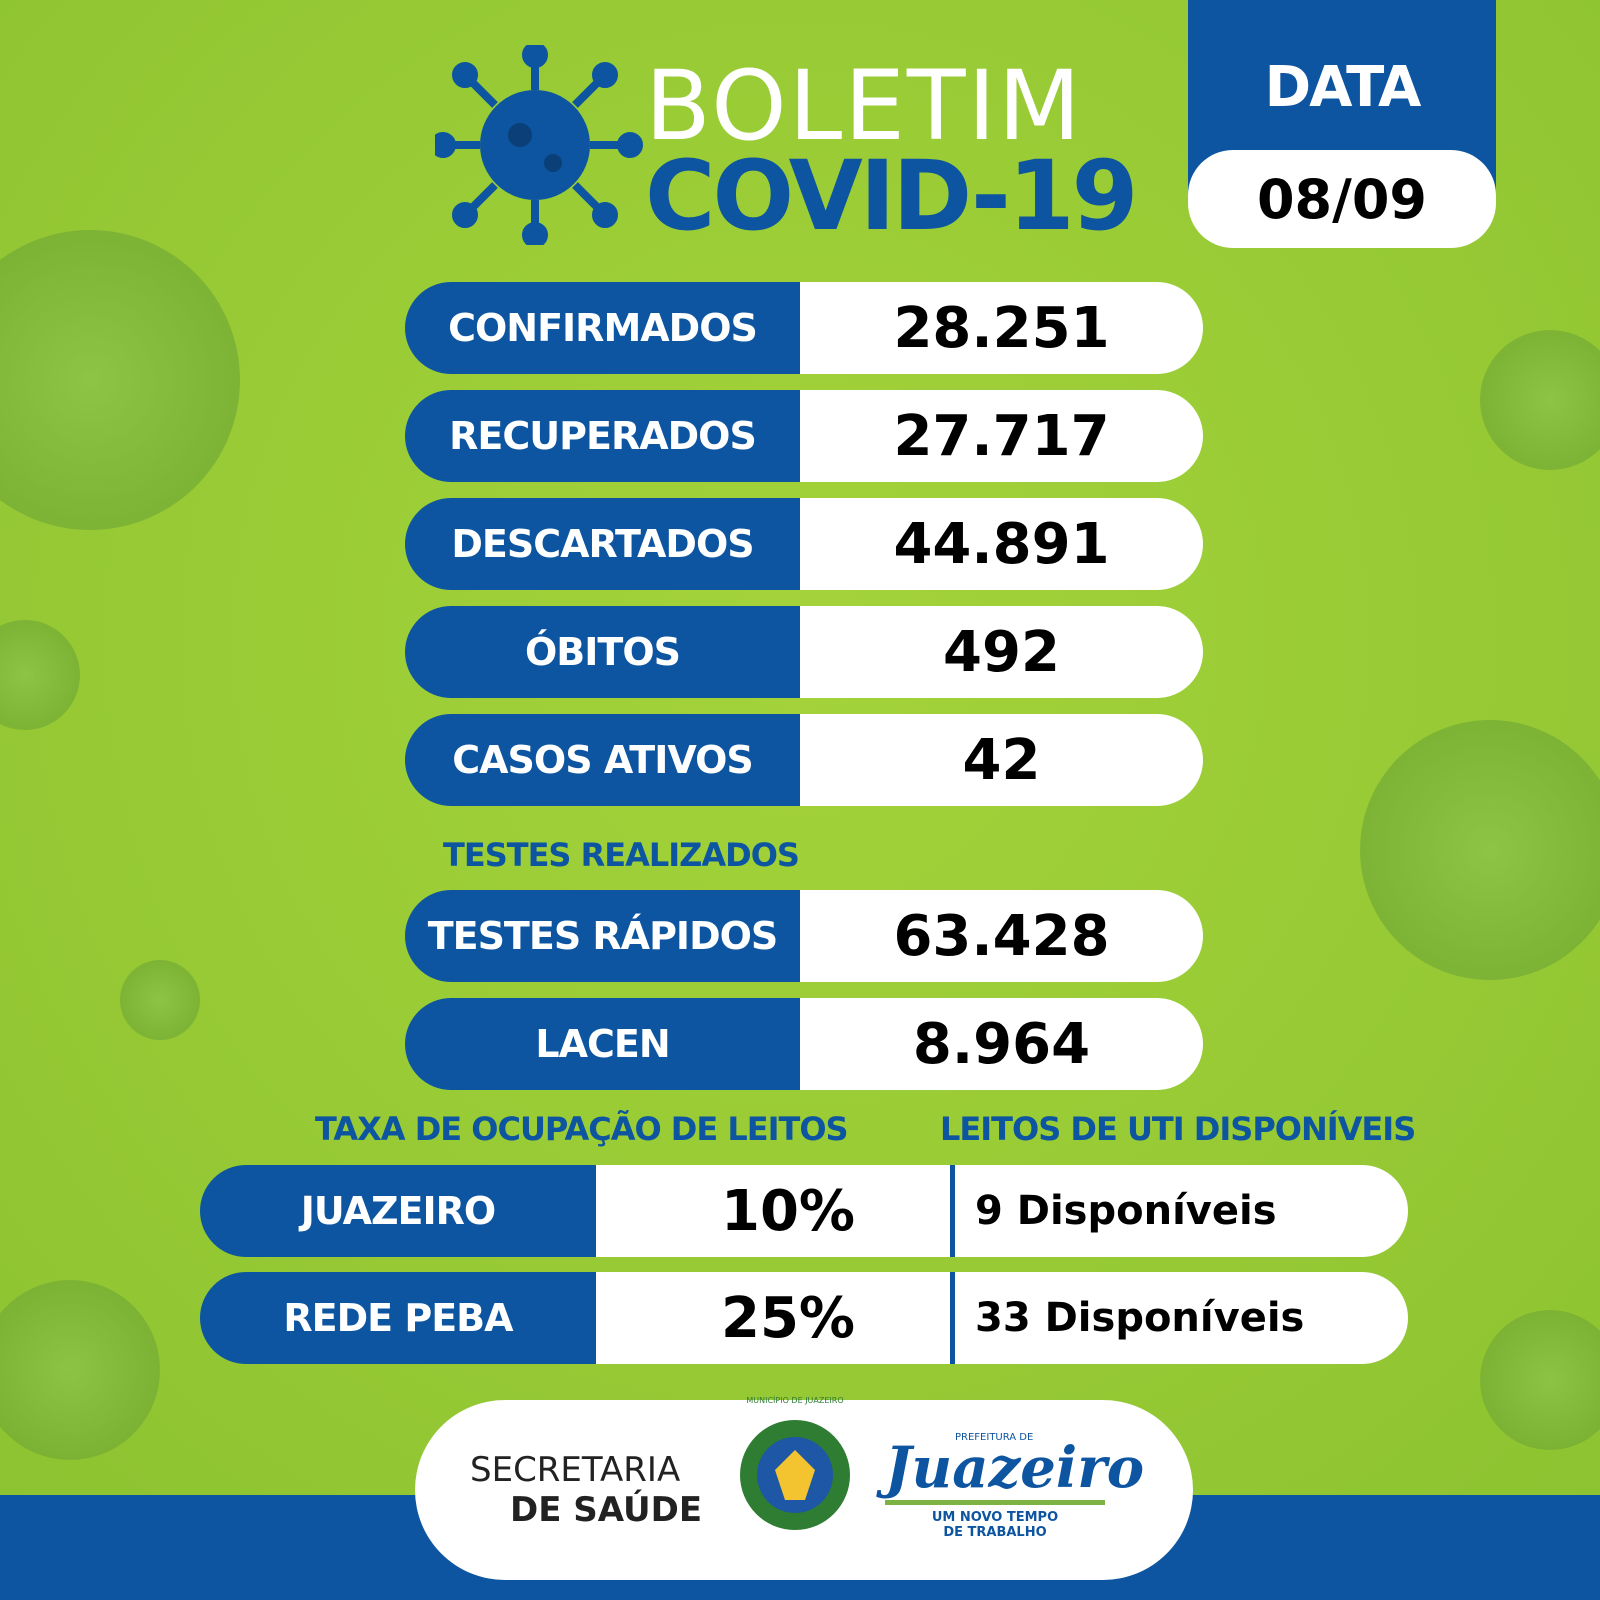 The height and width of the screenshot is (1600, 1600). I want to click on slogan: UM NOVO TEMPO DE TRABALHO, so click(995, 1525).